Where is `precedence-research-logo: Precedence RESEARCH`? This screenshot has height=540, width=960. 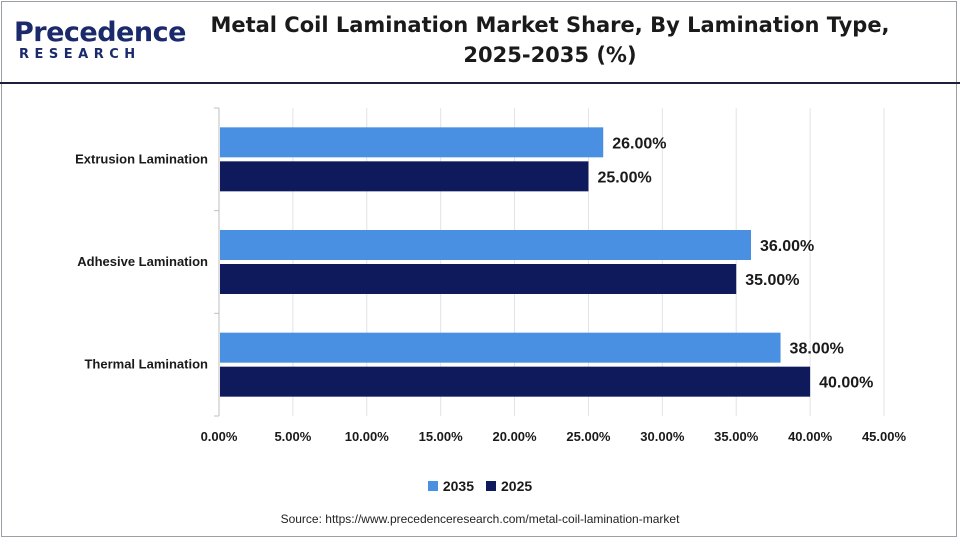
precedence-research-logo: Precedence RESEARCH is located at coordinates (100, 41).